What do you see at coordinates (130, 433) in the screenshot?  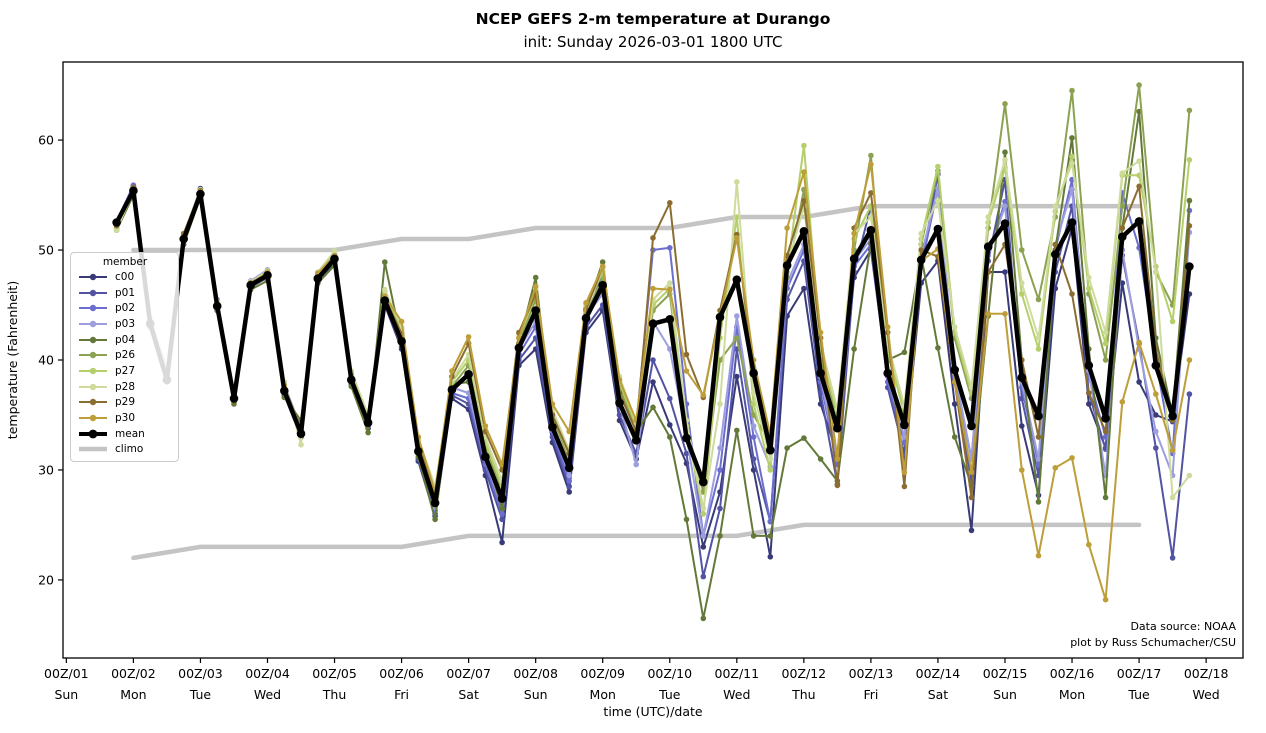 I see `legend-label: mean` at bounding box center [130, 433].